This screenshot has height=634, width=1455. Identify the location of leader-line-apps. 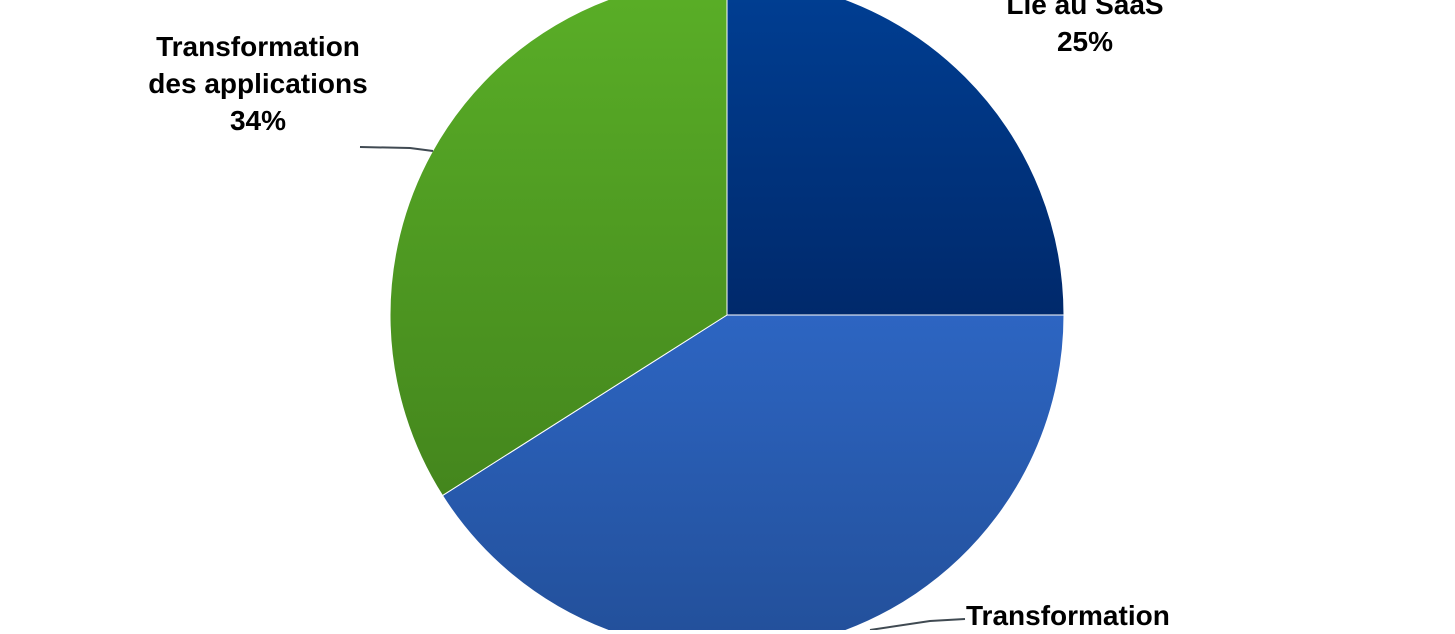
(396, 149).